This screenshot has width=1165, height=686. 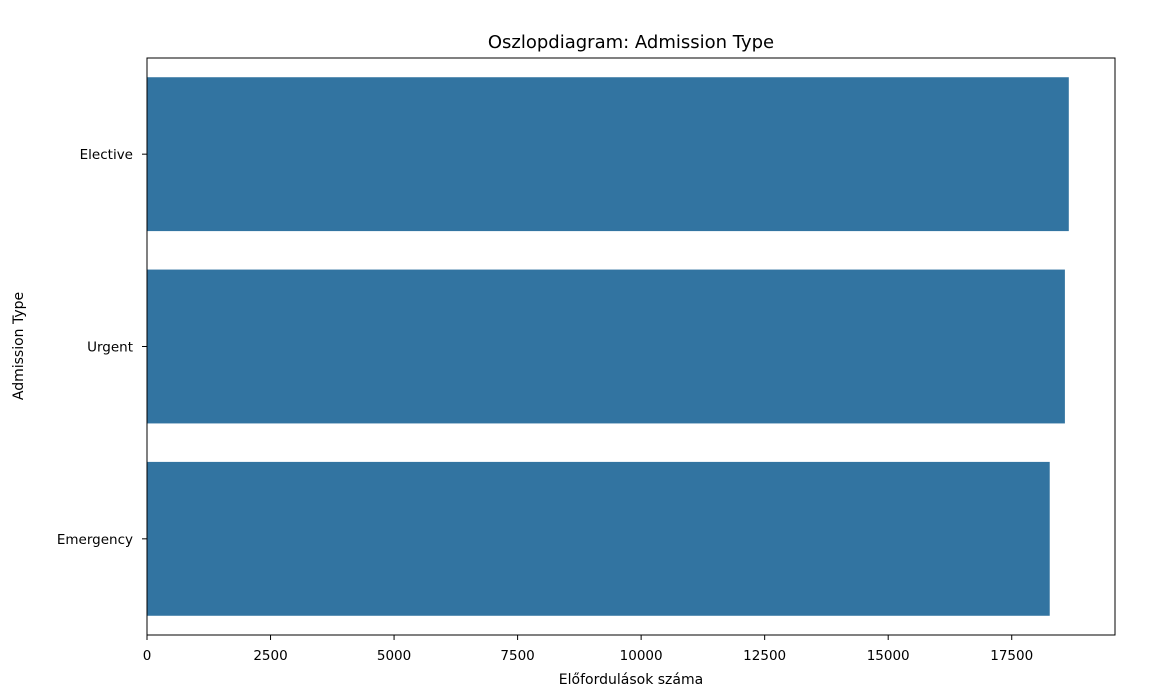 I want to click on y-tick-label: Emergency, so click(x=95, y=540).